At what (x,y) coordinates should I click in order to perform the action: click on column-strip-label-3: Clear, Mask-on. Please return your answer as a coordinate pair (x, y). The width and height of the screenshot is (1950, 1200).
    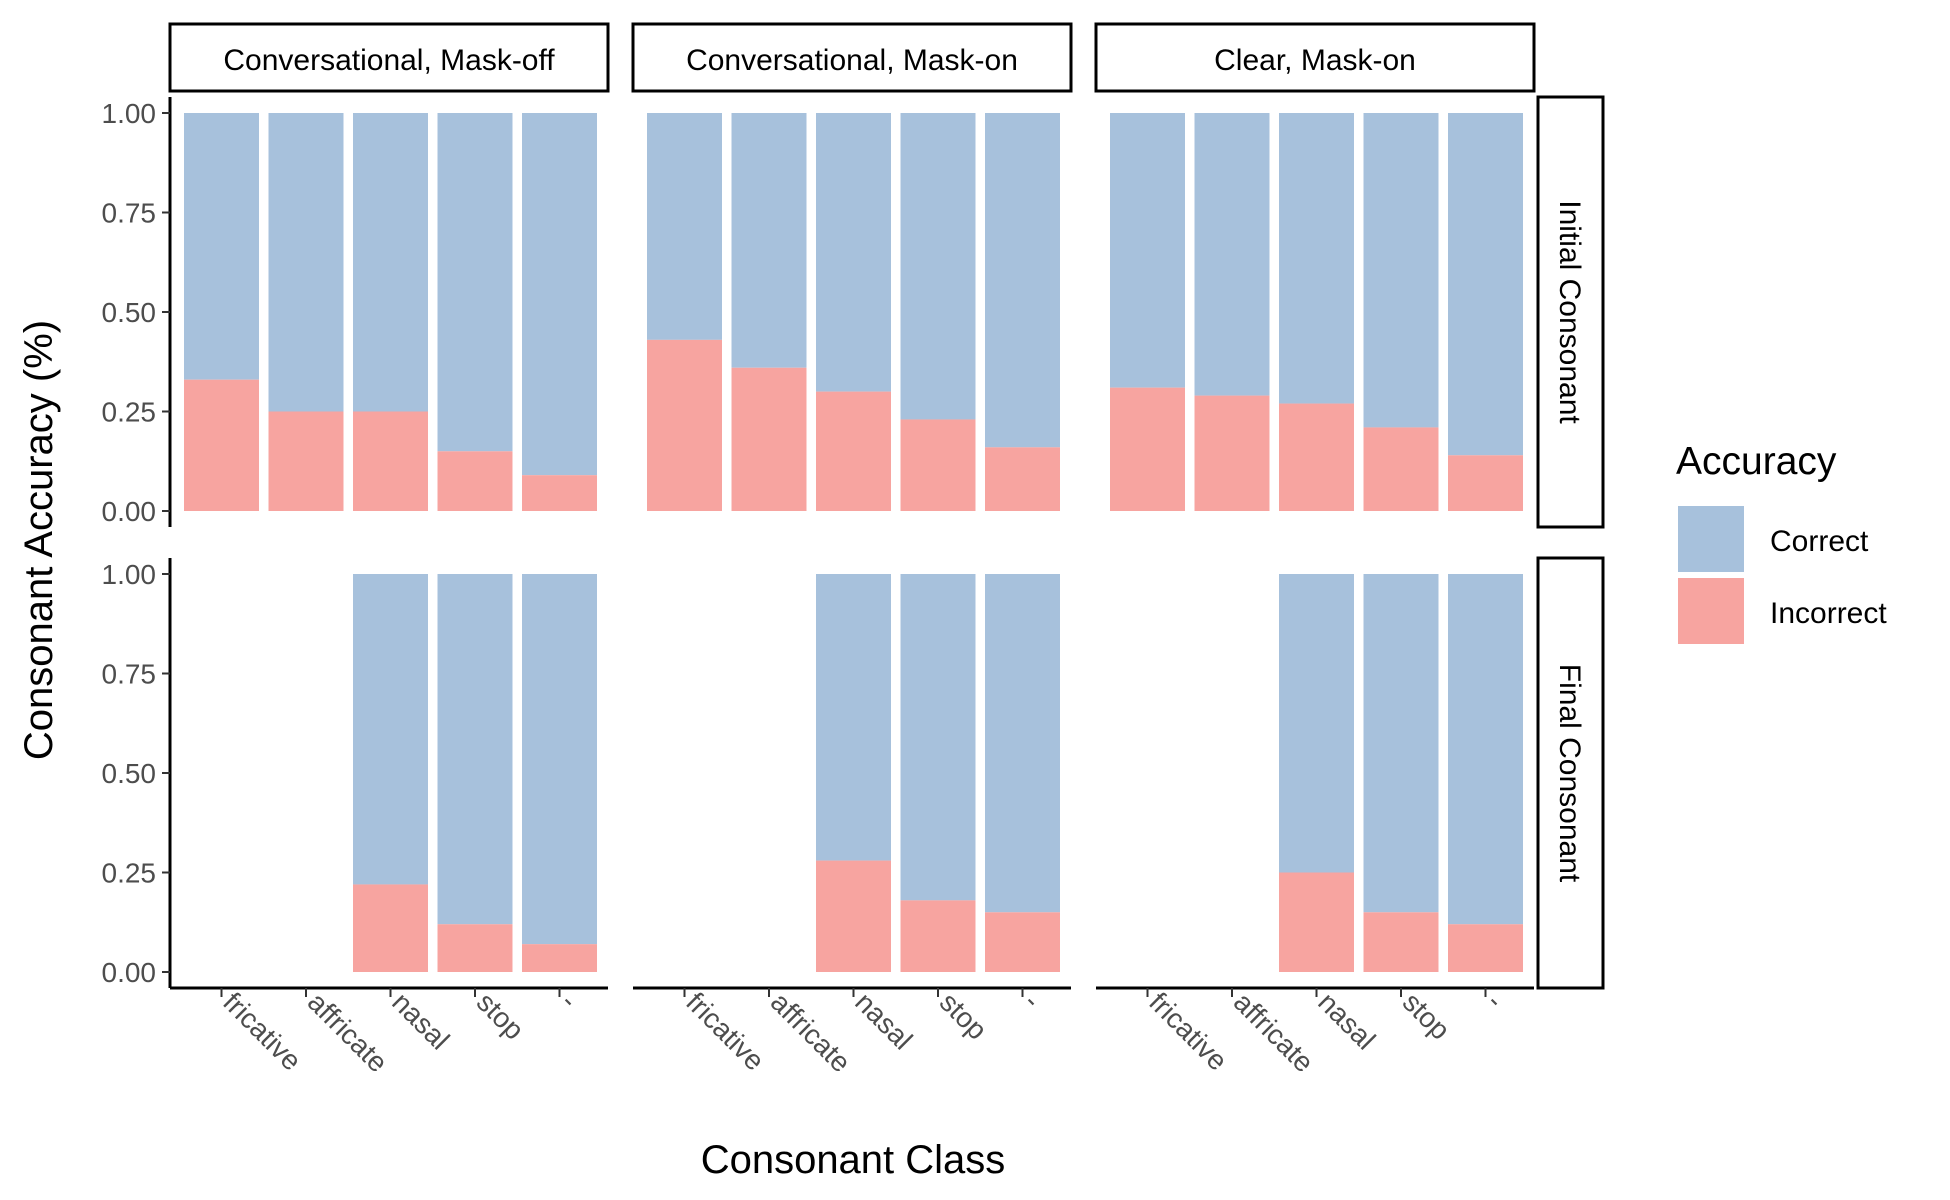
    Looking at the image, I should click on (1315, 60).